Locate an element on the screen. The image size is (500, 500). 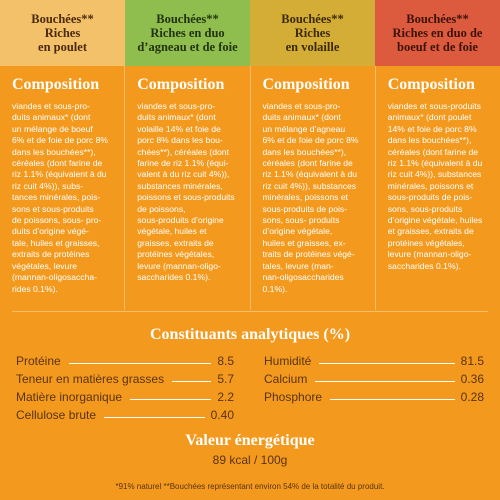
analytics-title: Constituants analytiques (%) is located at coordinates (250, 334).